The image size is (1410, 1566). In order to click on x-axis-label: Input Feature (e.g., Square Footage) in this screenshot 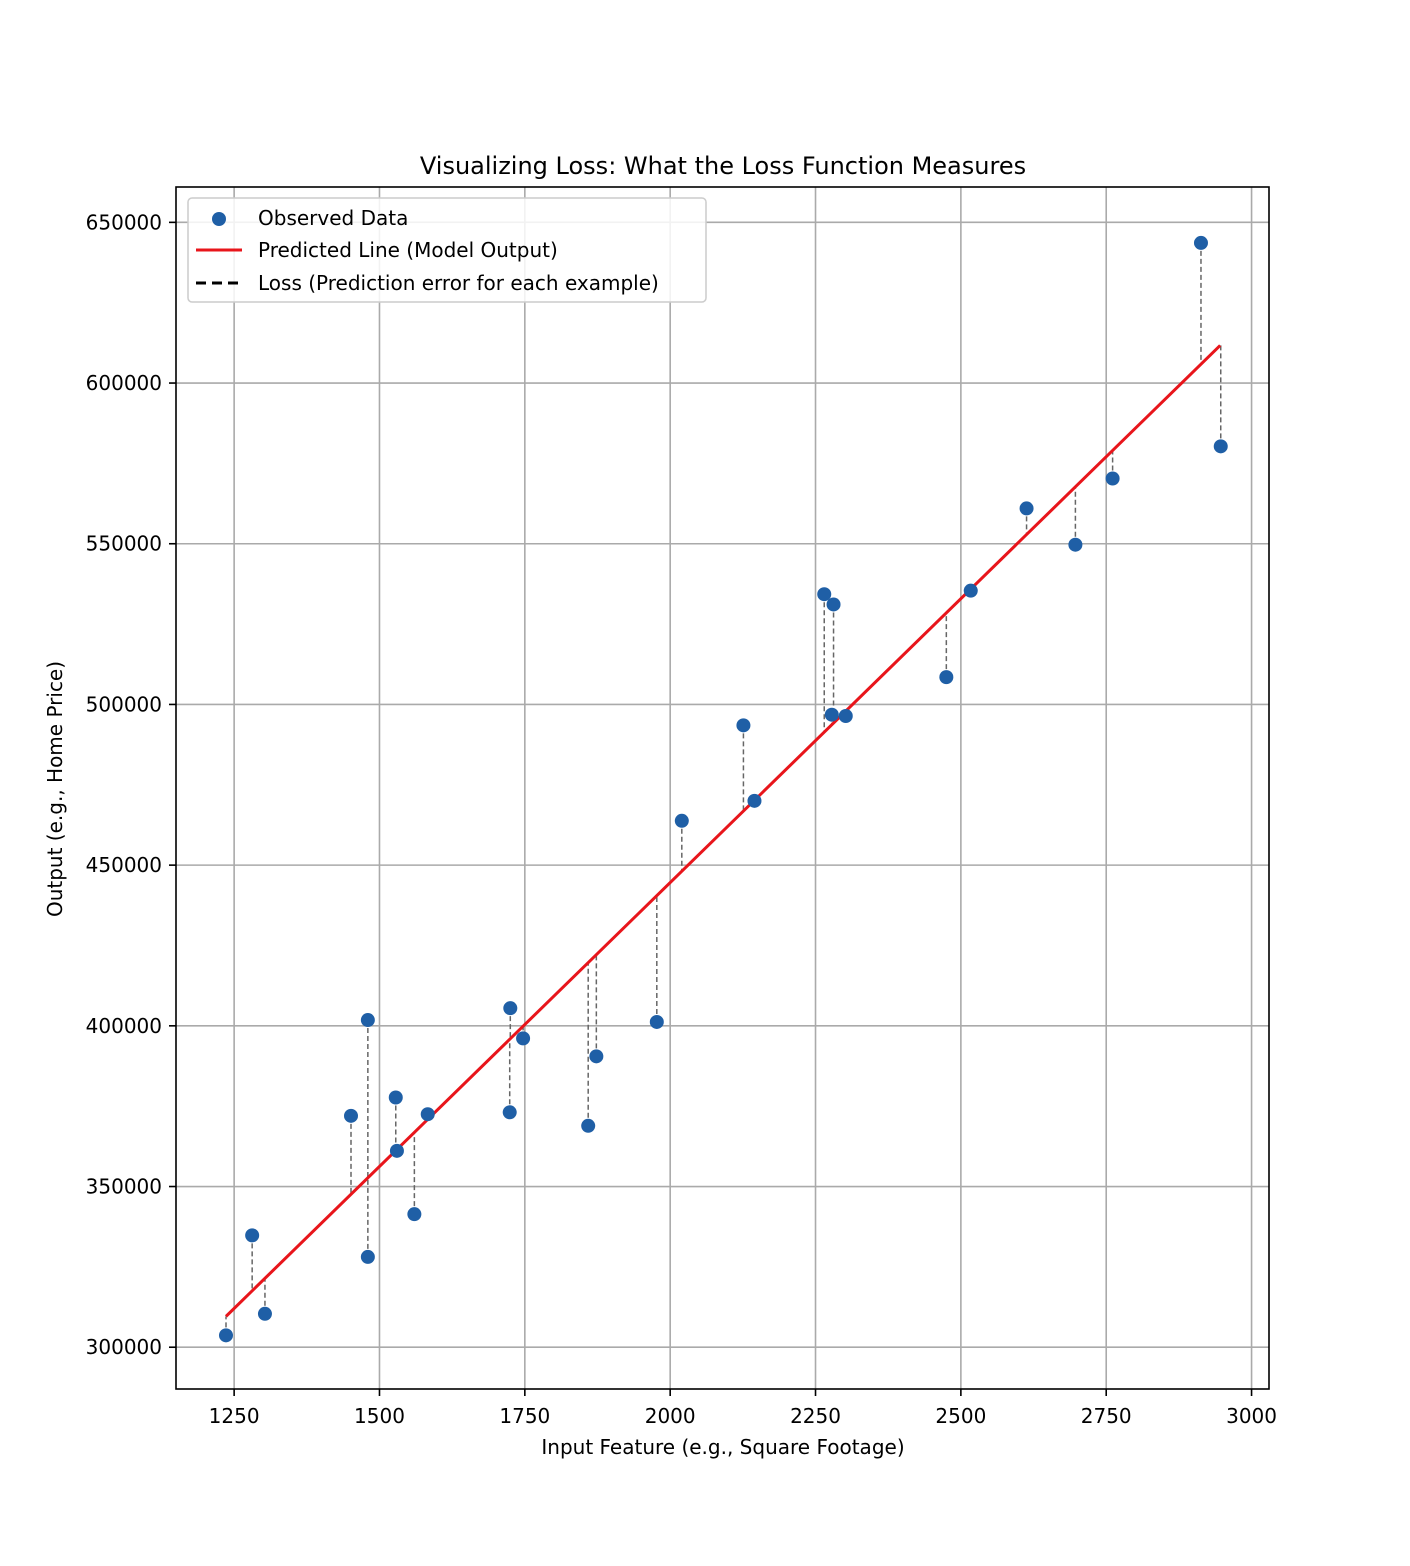, I will do `click(722, 1447)`.